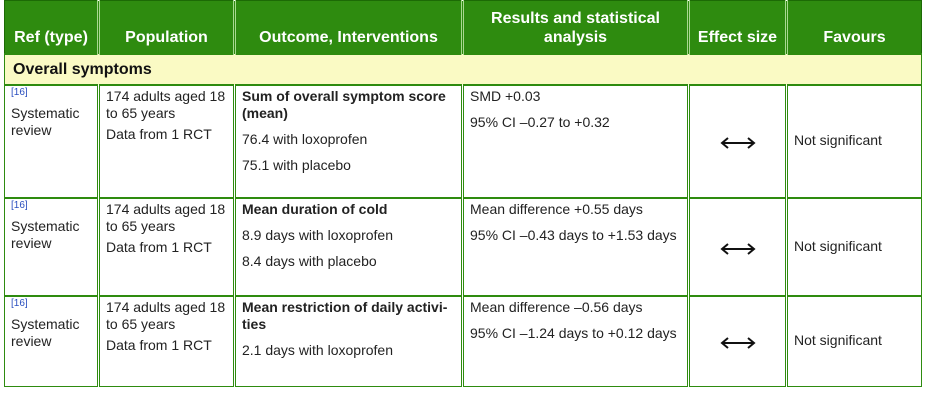  Describe the element at coordinates (854, 27) in the screenshot. I see `header-favours: Favours` at that location.